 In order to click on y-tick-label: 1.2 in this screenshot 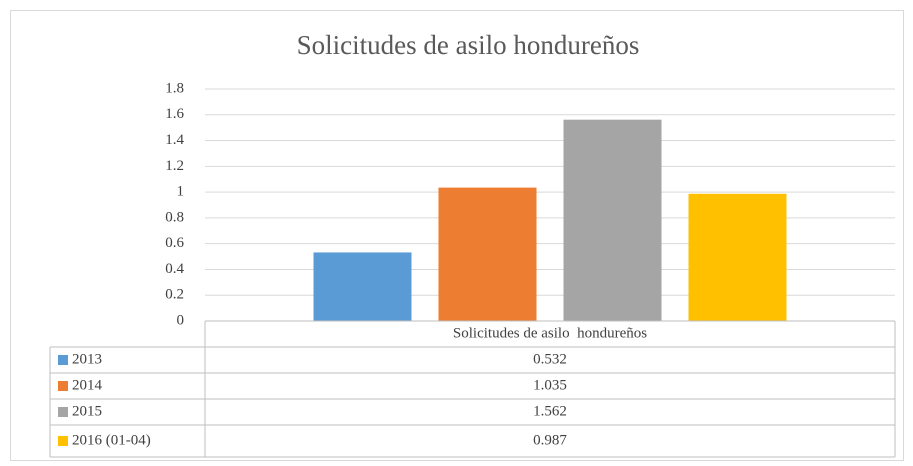, I will do `click(174, 166)`.